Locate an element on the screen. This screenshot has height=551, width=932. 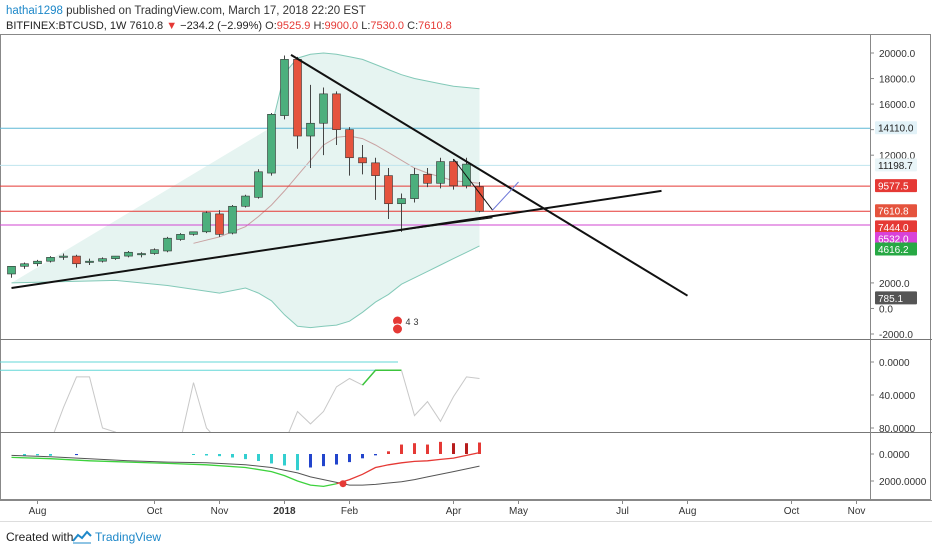
time-tick-label: 2018 is located at coordinates (284, 511).